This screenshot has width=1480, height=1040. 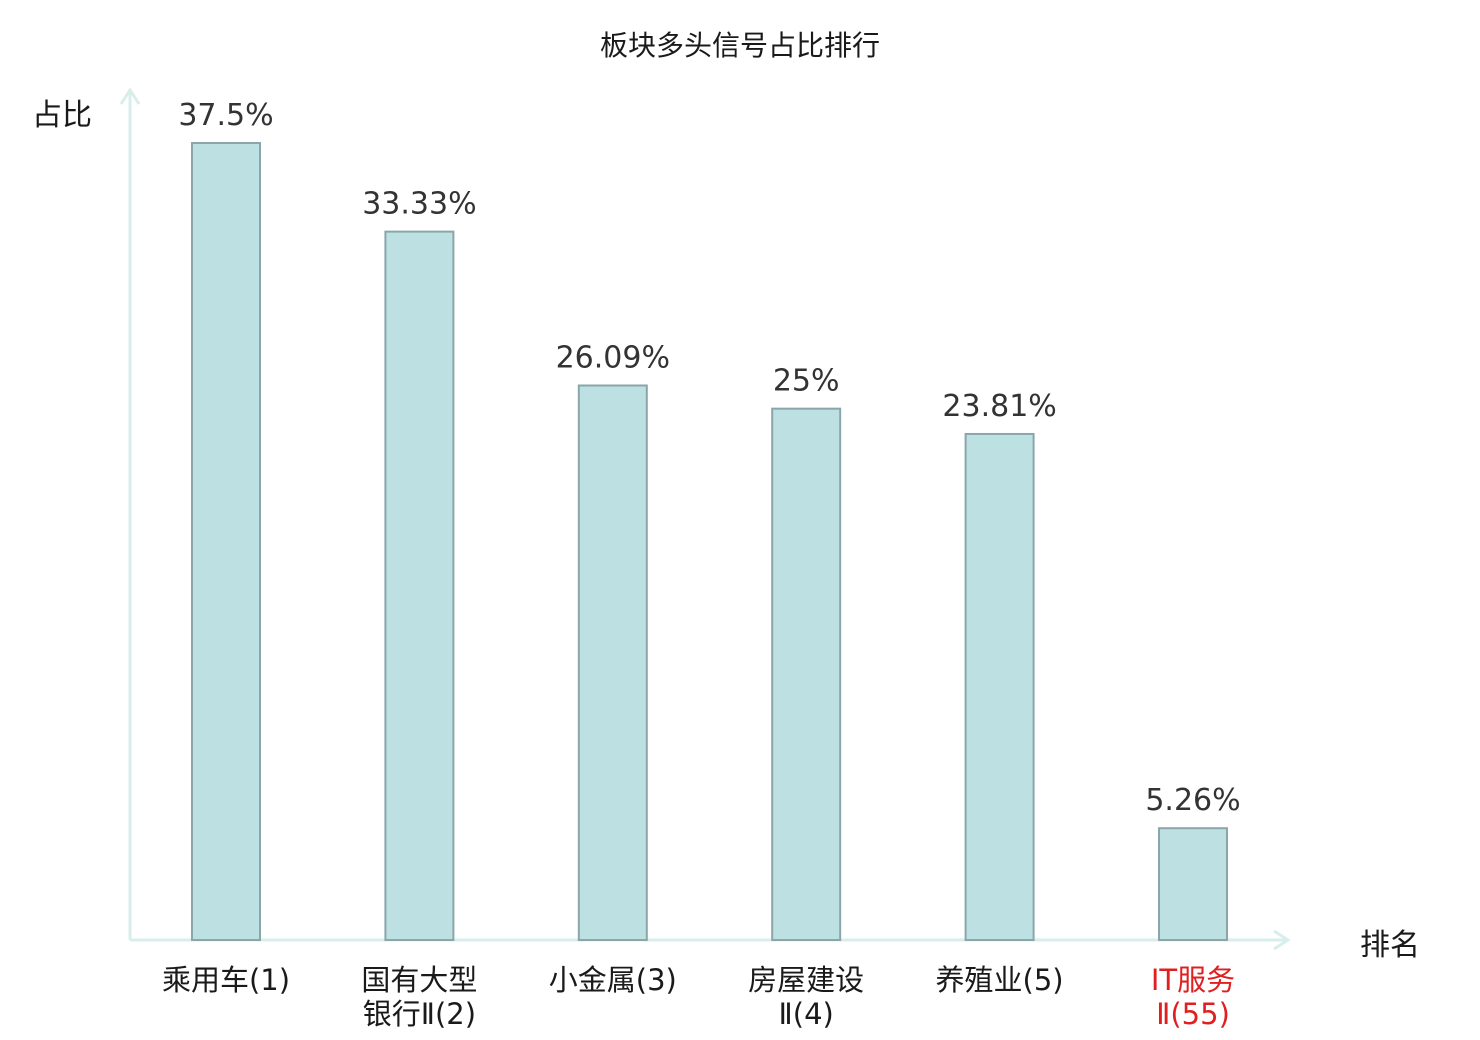 I want to click on data-label: 26.09%, so click(x=613, y=358).